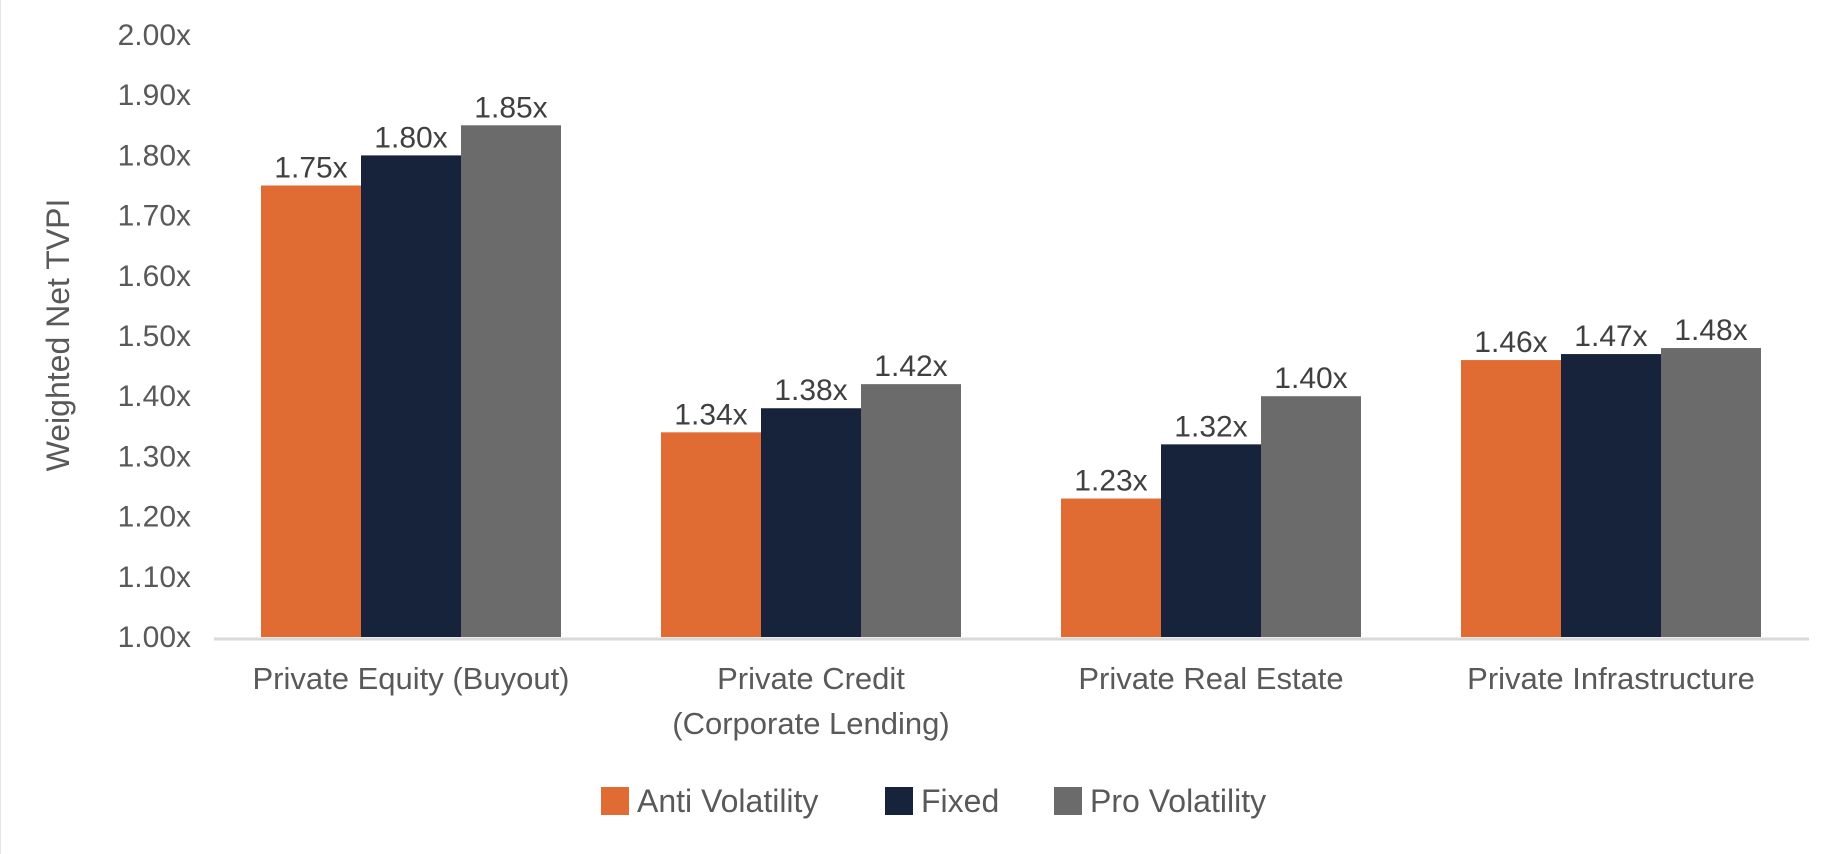 This screenshot has width=1838, height=854. What do you see at coordinates (510, 107) in the screenshot?
I see `data-label: 1.85x` at bounding box center [510, 107].